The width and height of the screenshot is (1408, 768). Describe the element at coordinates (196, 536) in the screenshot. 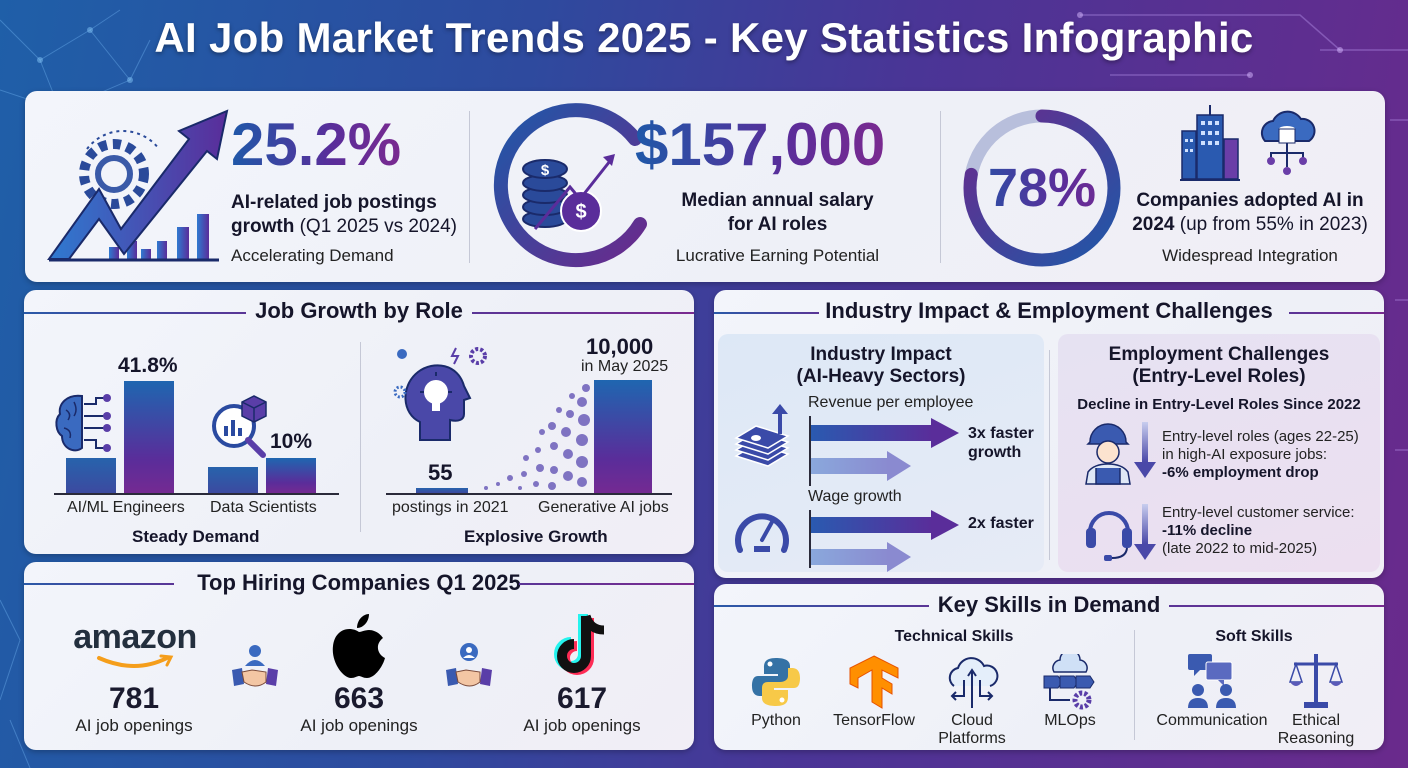

I see `steady-demand-caption: Steady Demand` at that location.